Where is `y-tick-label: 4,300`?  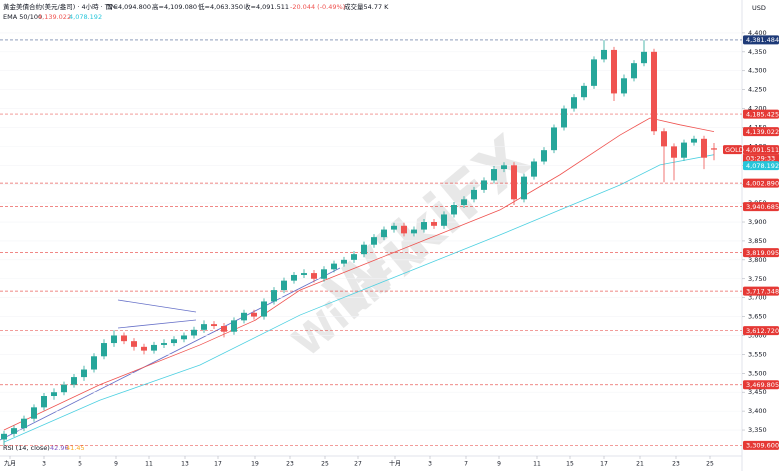
y-tick-label: 4,300 is located at coordinates (757, 71).